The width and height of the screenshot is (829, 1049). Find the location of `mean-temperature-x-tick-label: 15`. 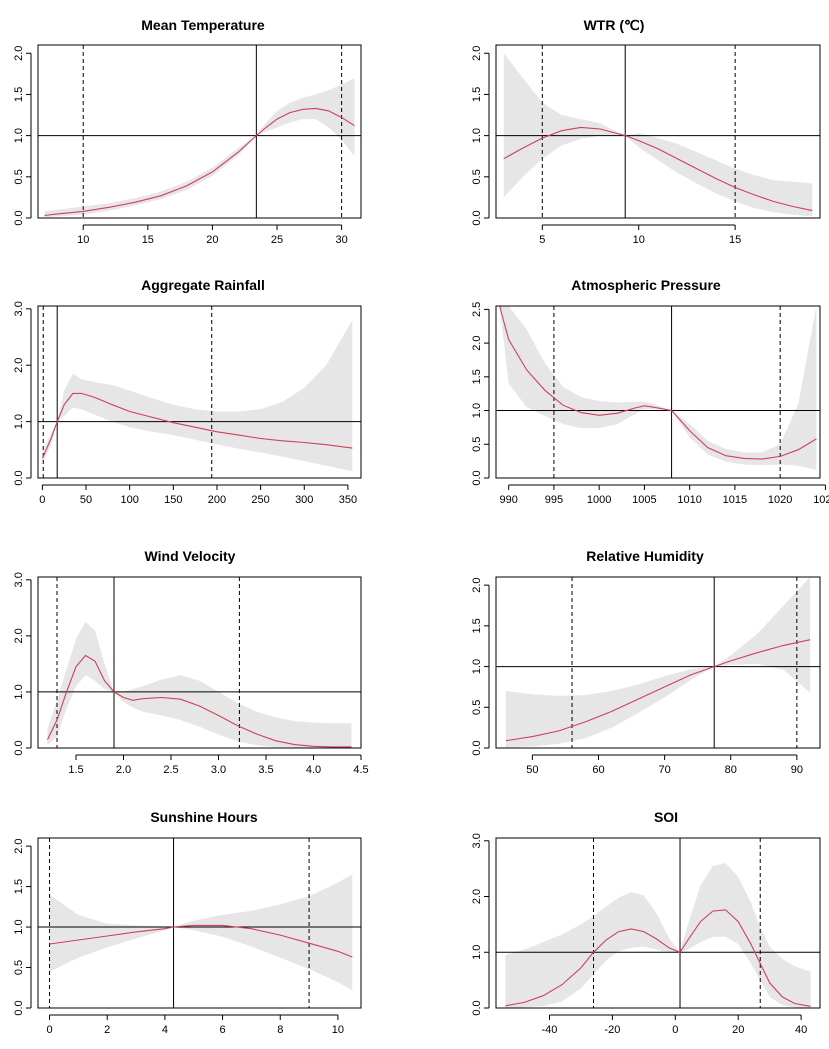

mean-temperature-x-tick-label: 15 is located at coordinates (148, 240).